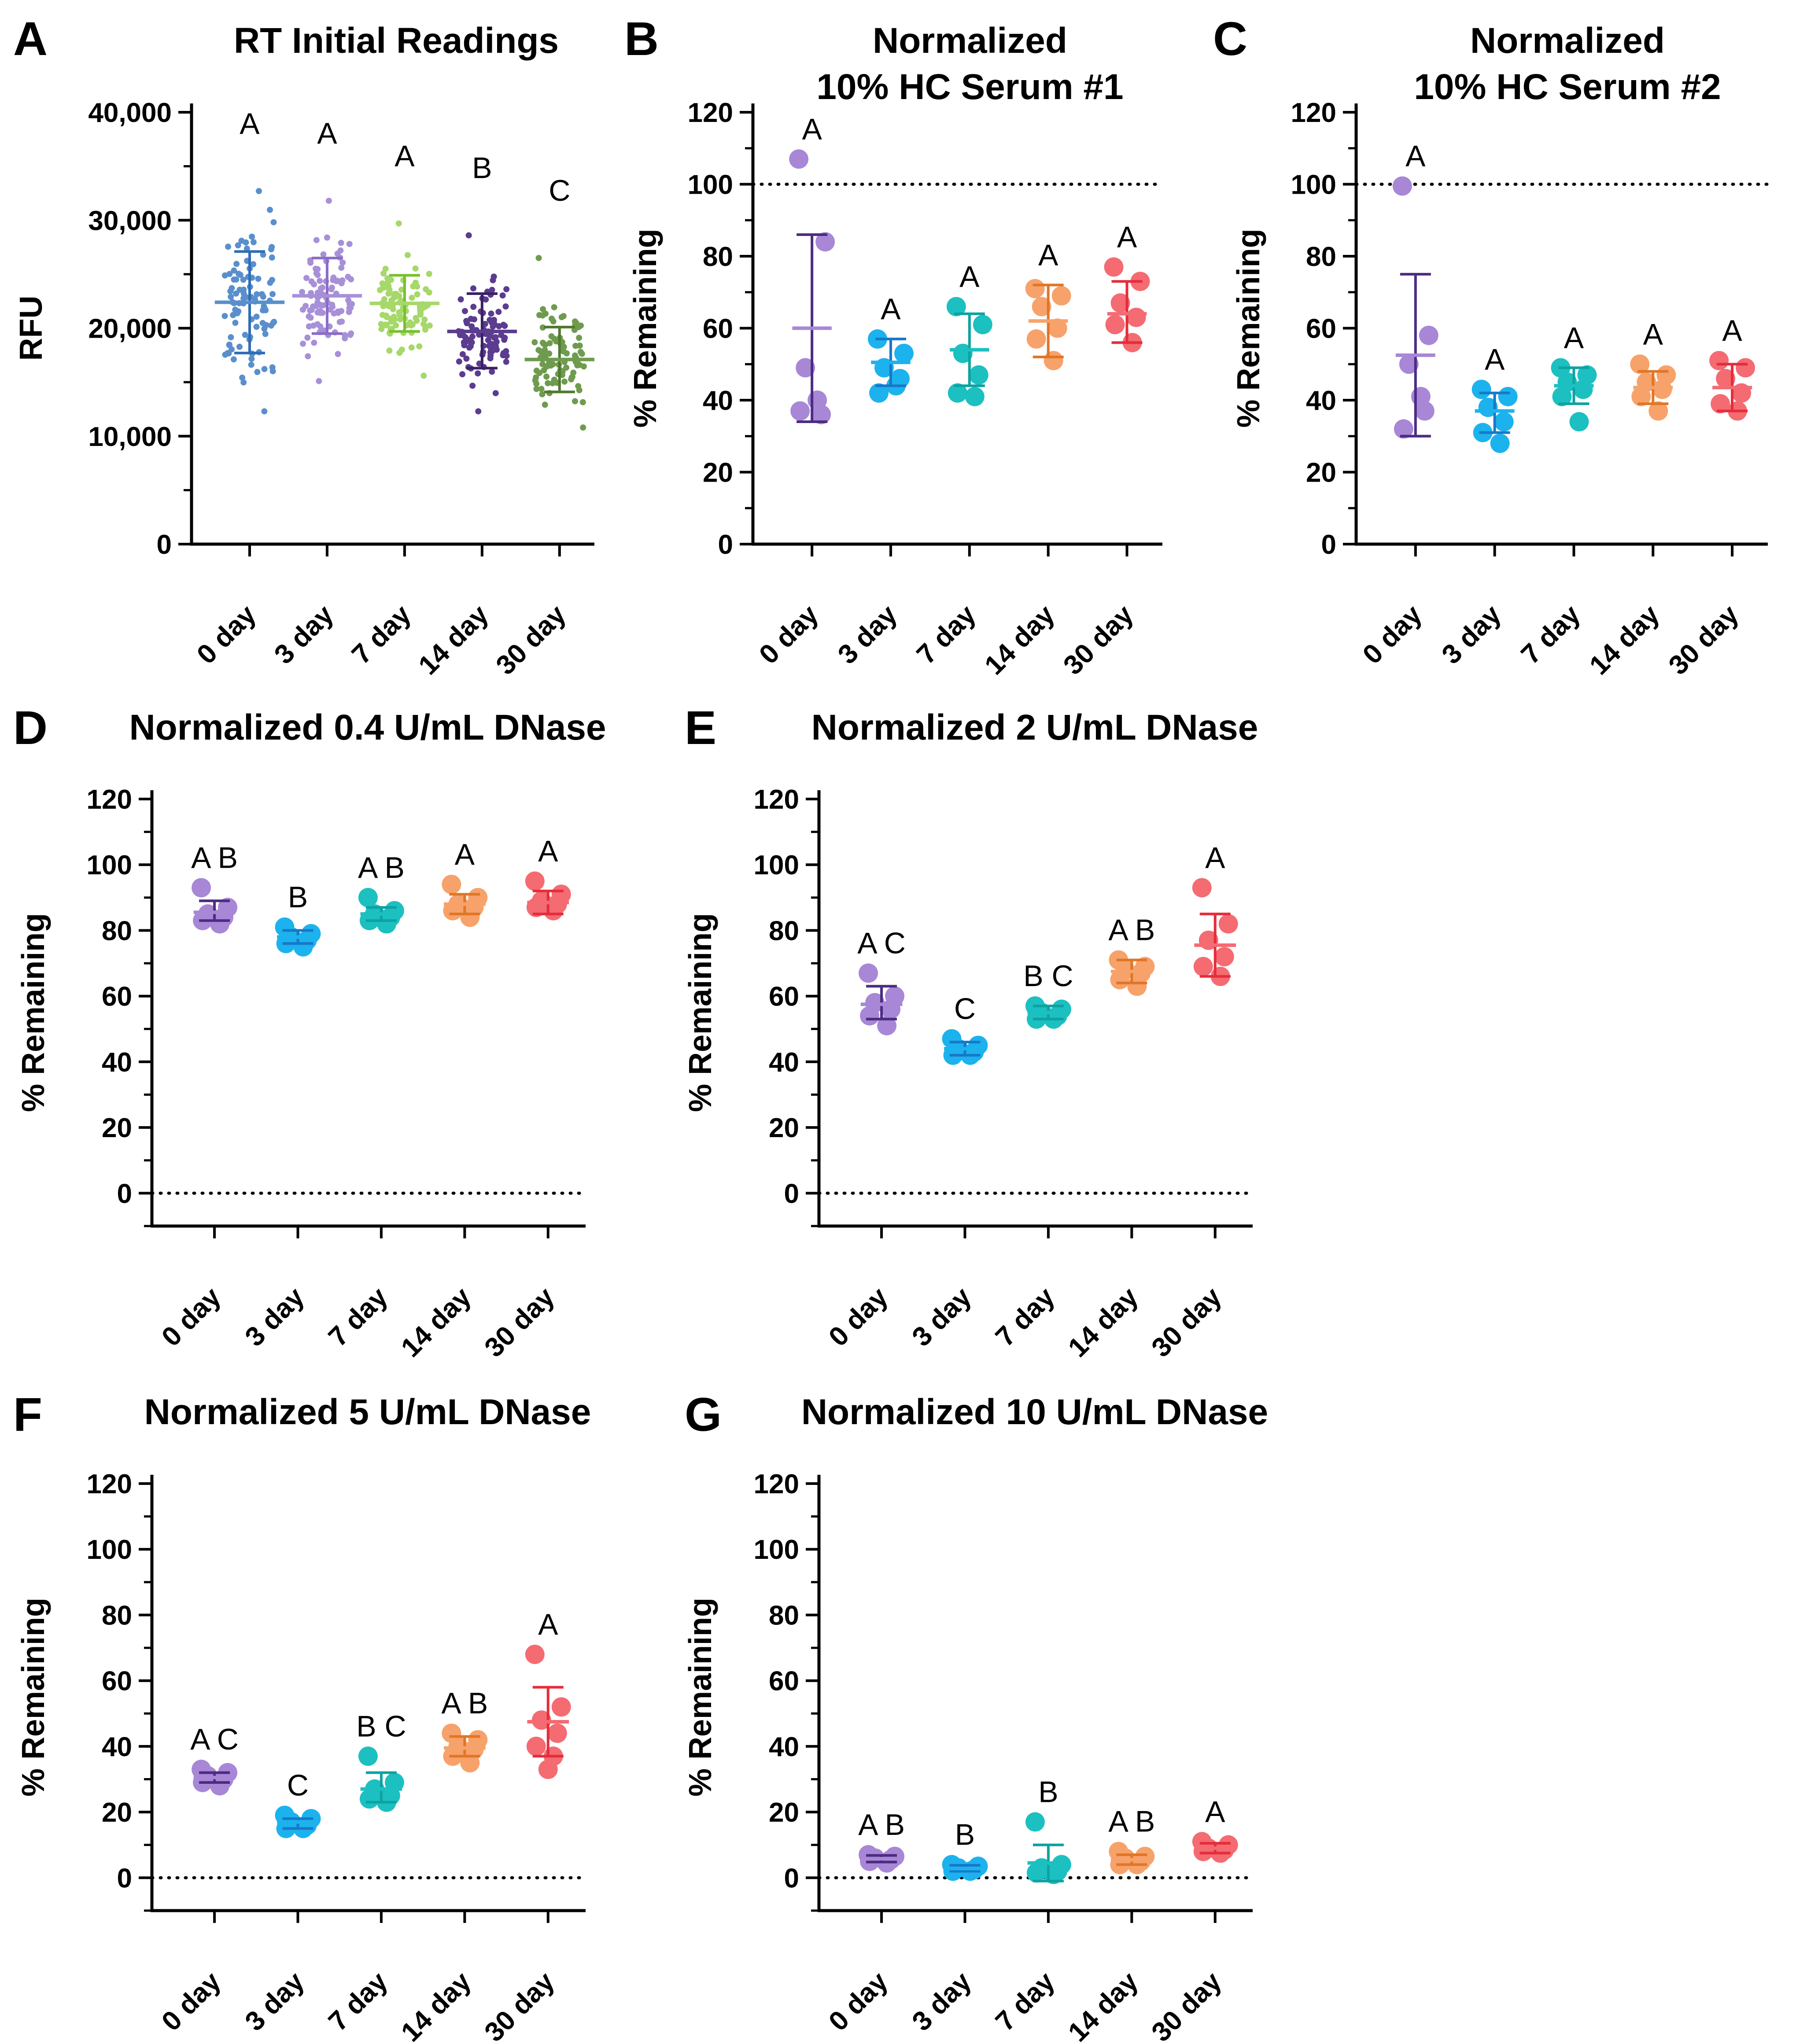  I want to click on significance-letter: B, so click(1048, 1792).